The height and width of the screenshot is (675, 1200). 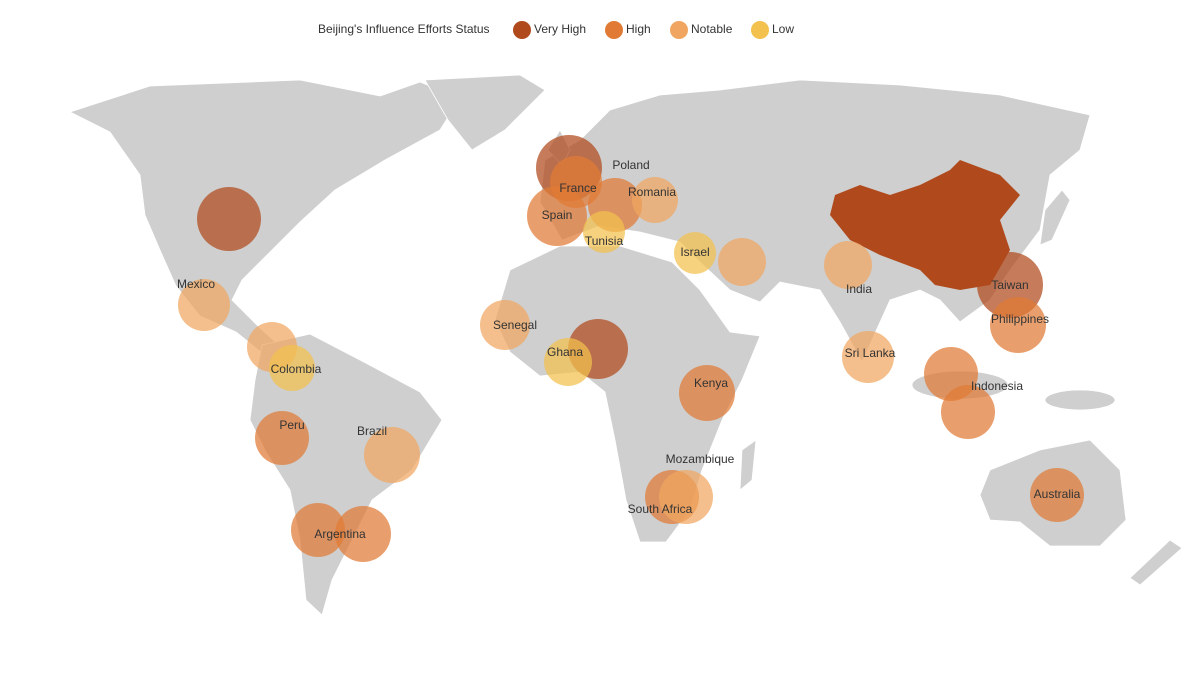 What do you see at coordinates (1080, 400) in the screenshot?
I see `new-guinea` at bounding box center [1080, 400].